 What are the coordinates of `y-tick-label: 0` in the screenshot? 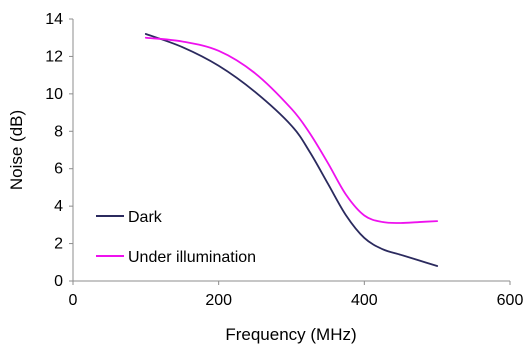 It's located at (58, 281).